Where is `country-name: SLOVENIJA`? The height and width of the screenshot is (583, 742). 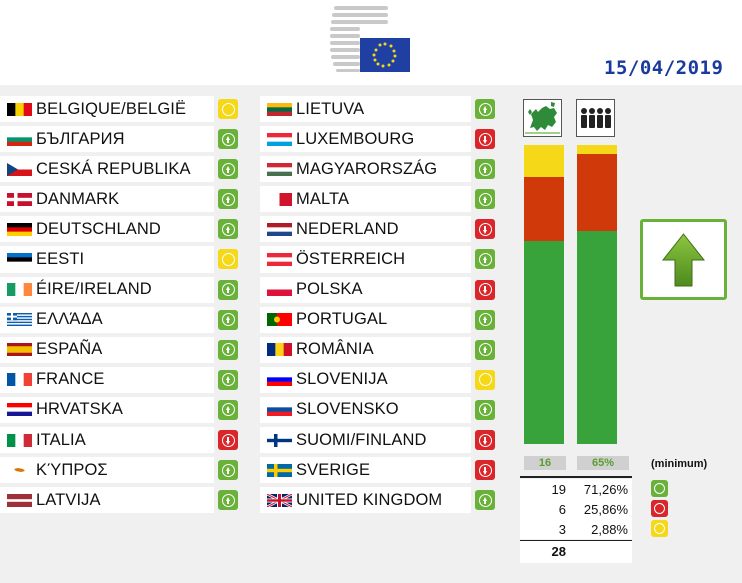 country-name: SLOVENIJA is located at coordinates (342, 379).